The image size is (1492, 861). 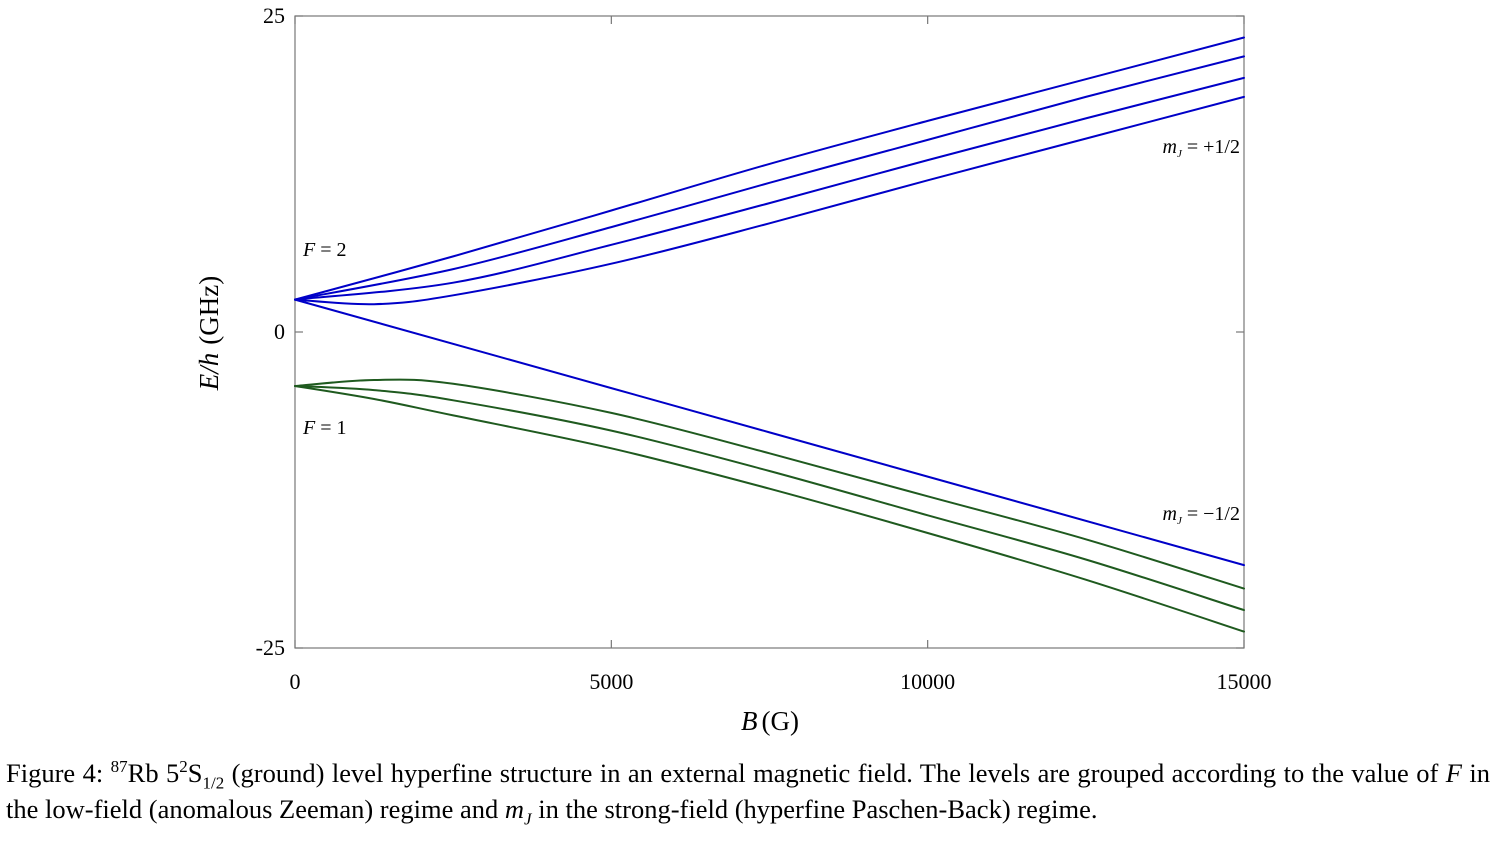 What do you see at coordinates (295, 681) in the screenshot?
I see `x-tick-label: 0` at bounding box center [295, 681].